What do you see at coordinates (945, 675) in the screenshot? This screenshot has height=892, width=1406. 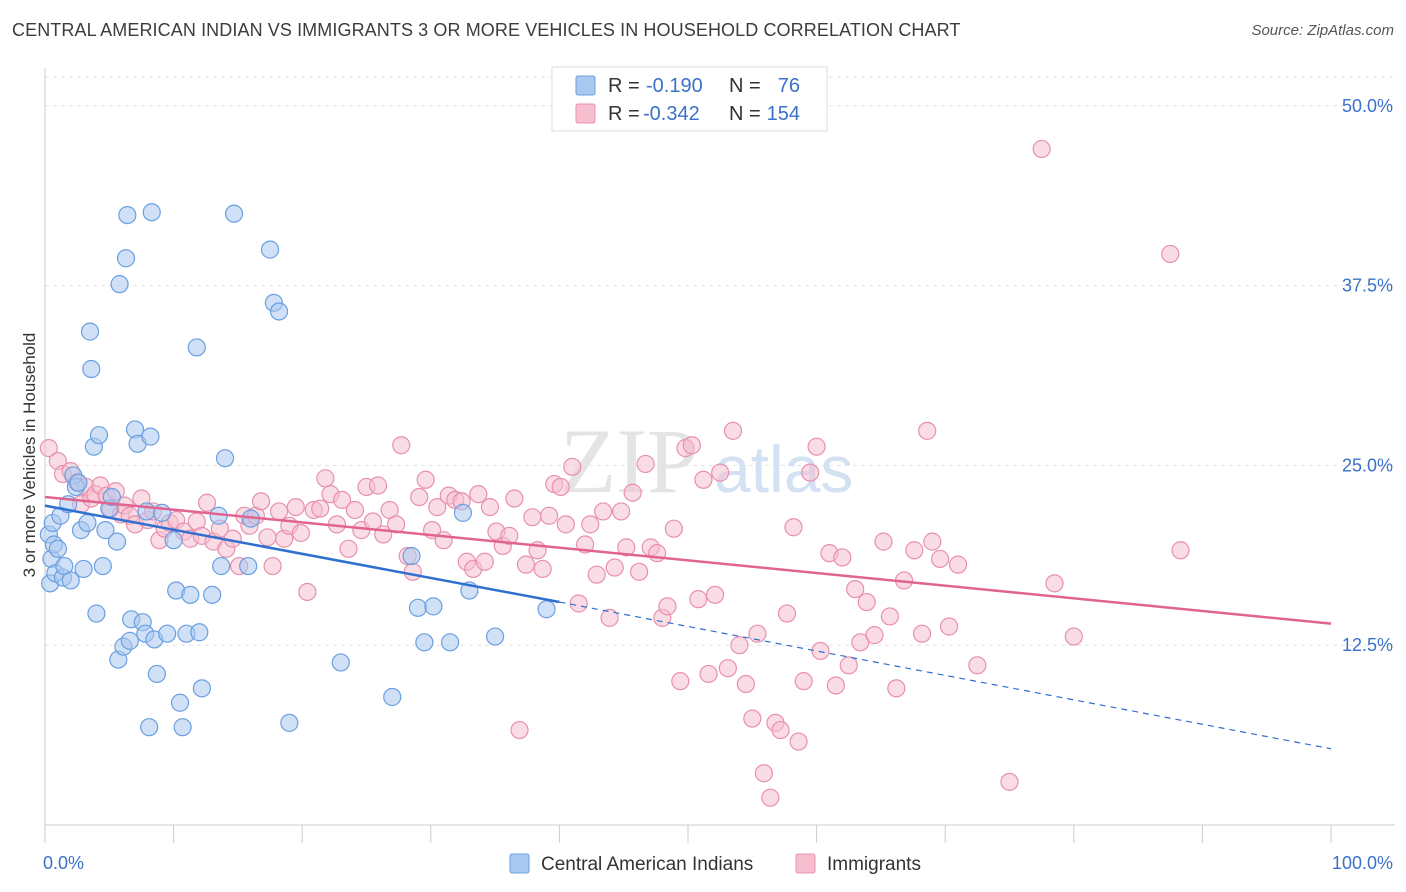 I see `trend-line-extension` at bounding box center [945, 675].